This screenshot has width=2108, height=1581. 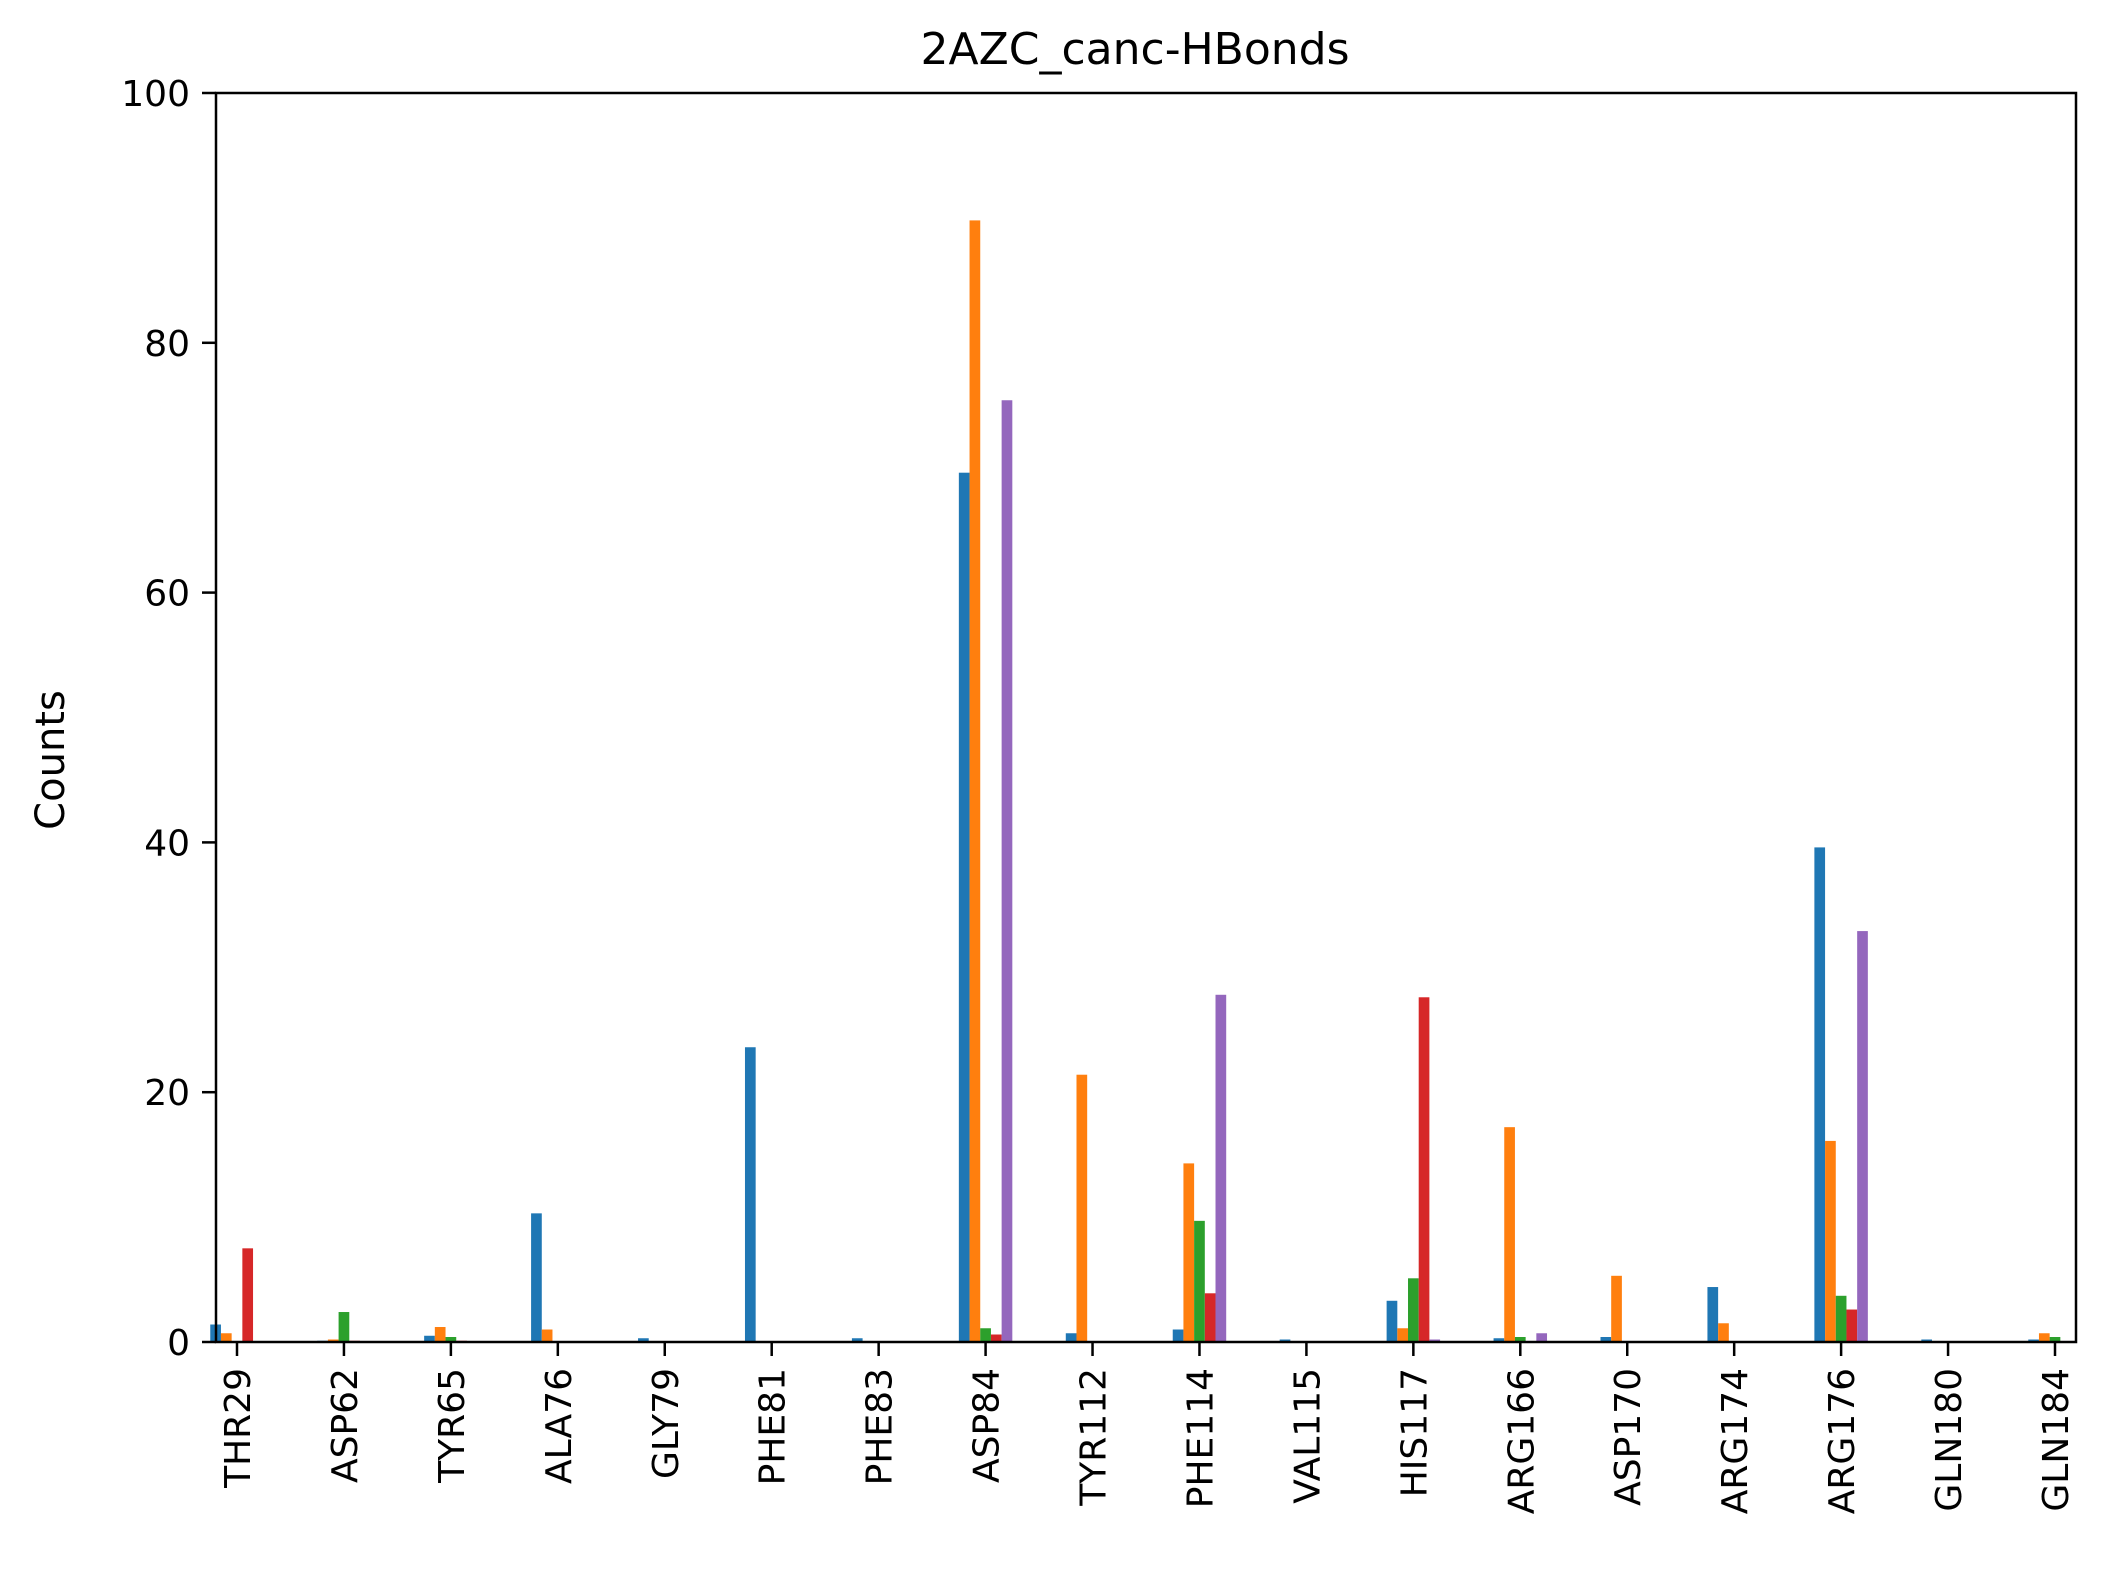 What do you see at coordinates (1628, 1437) in the screenshot?
I see `x-tick-label-asp170: ASP170` at bounding box center [1628, 1437].